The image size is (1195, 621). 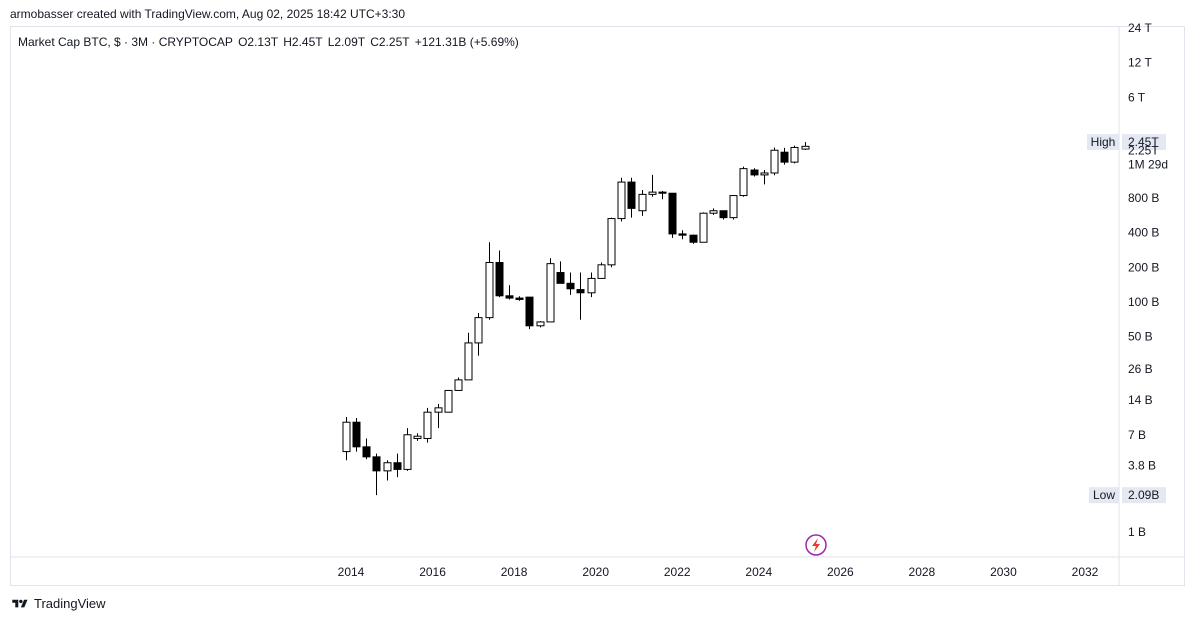 What do you see at coordinates (1148, 164) in the screenshot?
I see `bar-countdown-text: 1M 29d` at bounding box center [1148, 164].